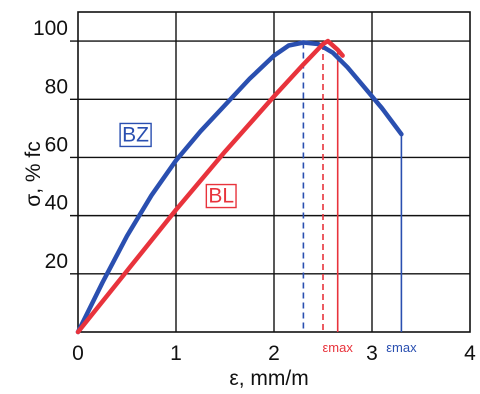 The width and height of the screenshot is (480, 394). I want to click on y-tick-label: 60, so click(56, 144).